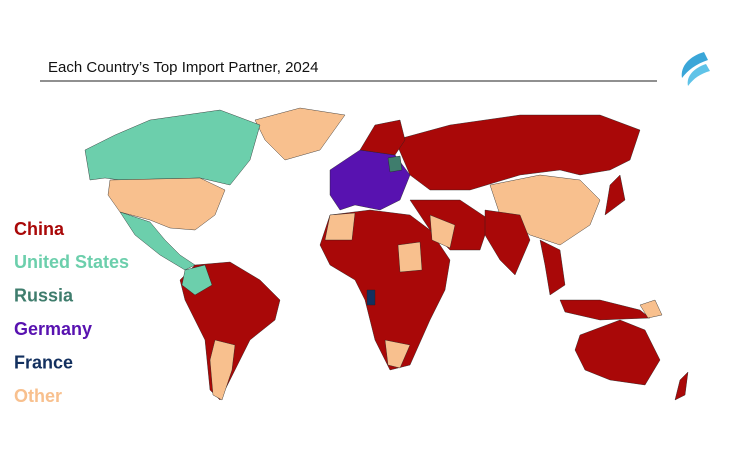 The height and width of the screenshot is (451, 751). What do you see at coordinates (44, 296) in the screenshot?
I see `legend-label: Russia` at bounding box center [44, 296].